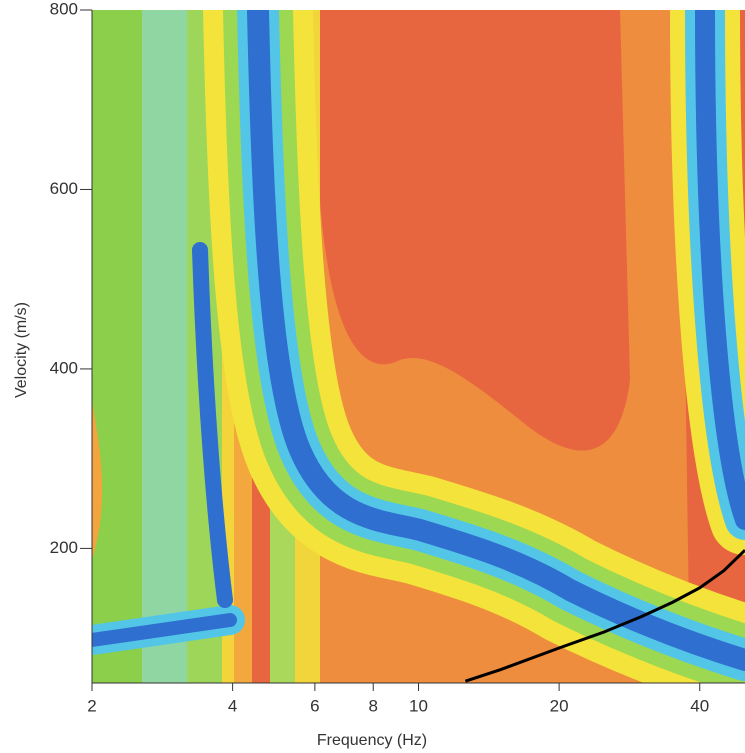 The image size is (745, 753). What do you see at coordinates (64, 9) in the screenshot?
I see `y-tick-label: 800` at bounding box center [64, 9].